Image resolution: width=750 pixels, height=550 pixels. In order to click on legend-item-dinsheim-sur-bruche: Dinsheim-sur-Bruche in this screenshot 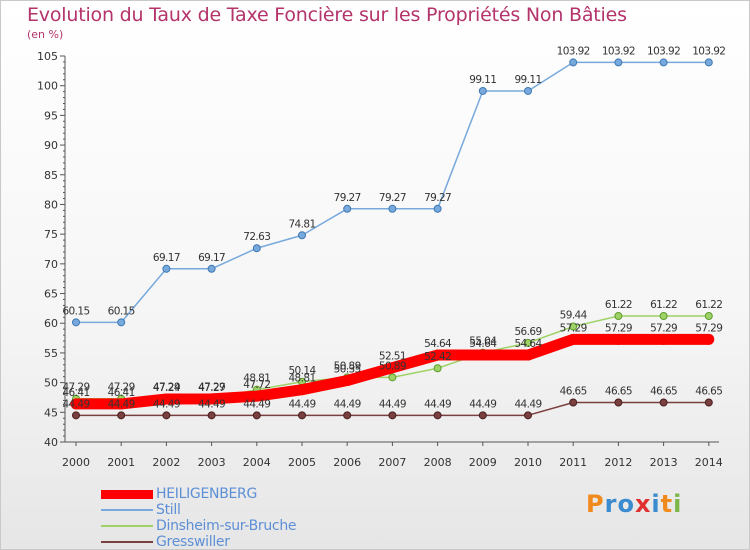, I will do `click(221, 526)`.